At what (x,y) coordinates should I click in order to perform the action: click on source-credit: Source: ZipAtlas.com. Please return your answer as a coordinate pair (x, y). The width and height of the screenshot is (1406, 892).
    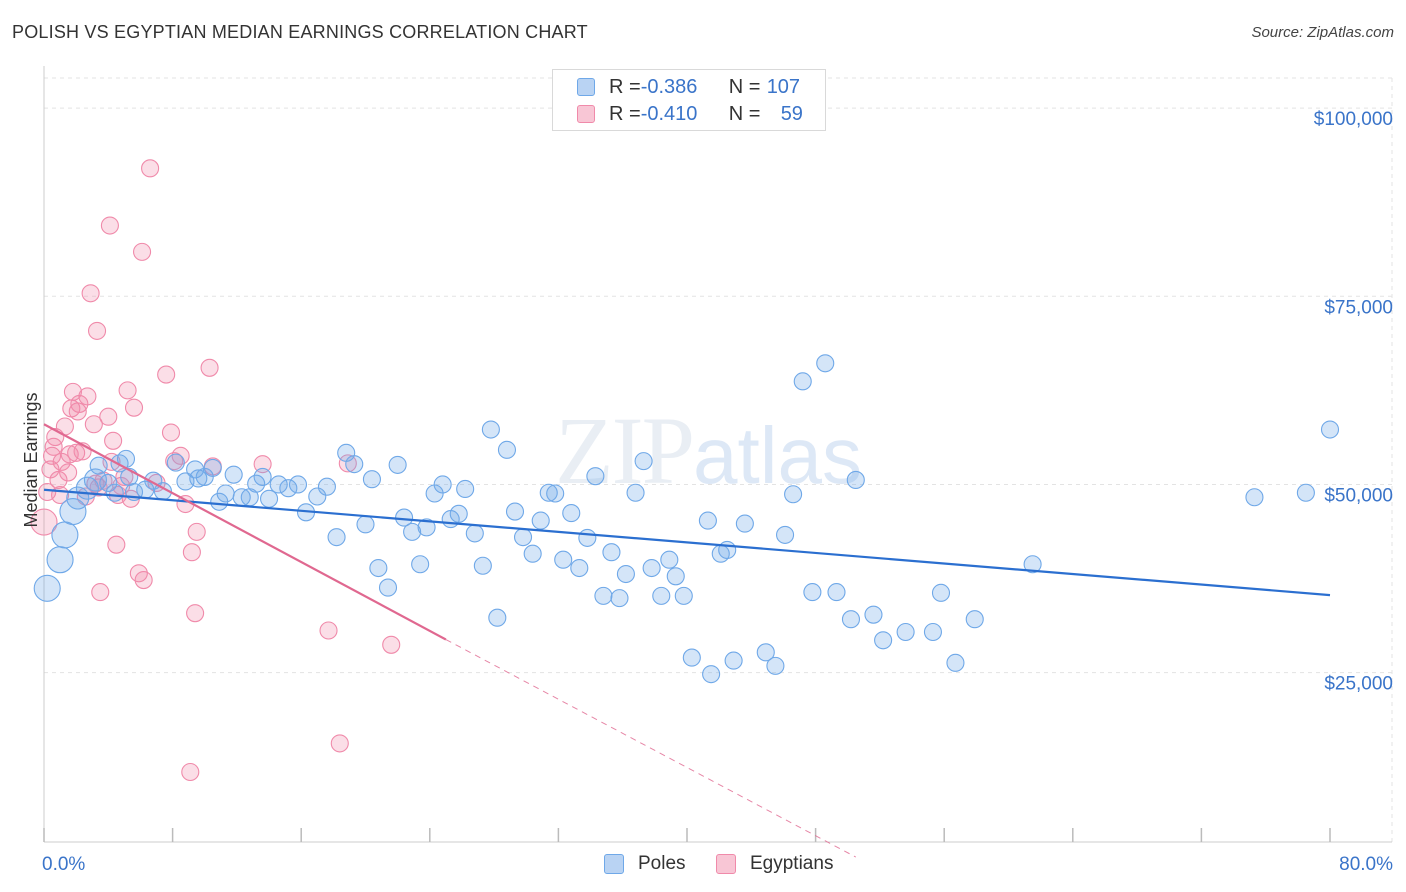
    Looking at the image, I should click on (1322, 32).